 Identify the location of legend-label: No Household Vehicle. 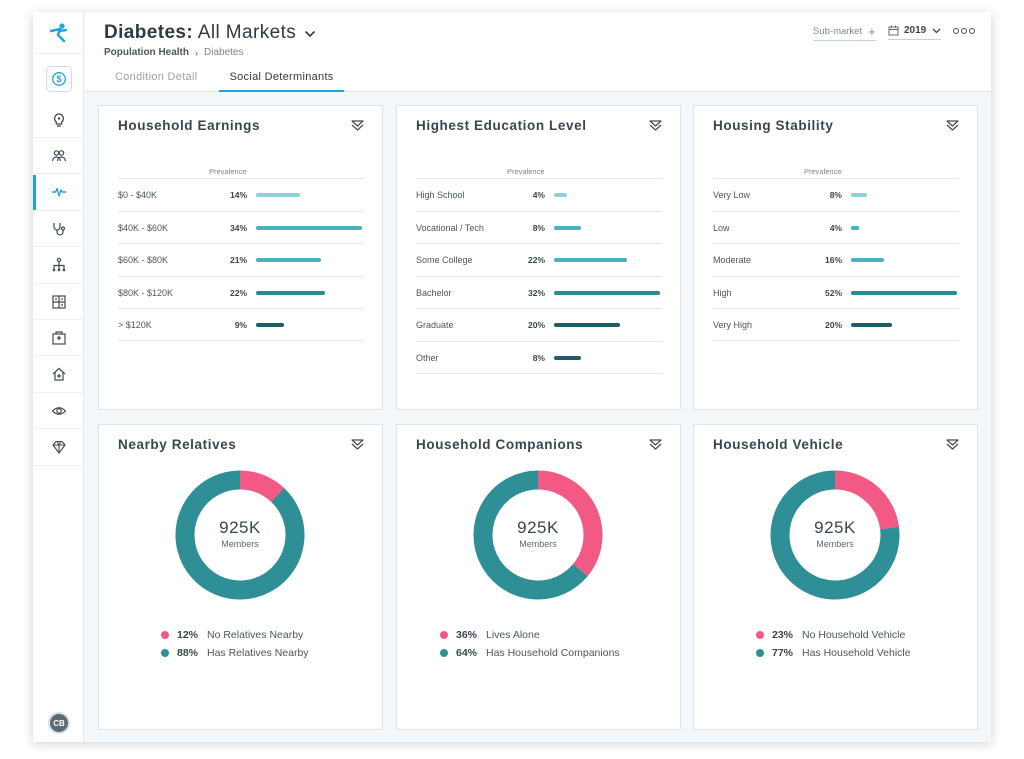
(854, 635).